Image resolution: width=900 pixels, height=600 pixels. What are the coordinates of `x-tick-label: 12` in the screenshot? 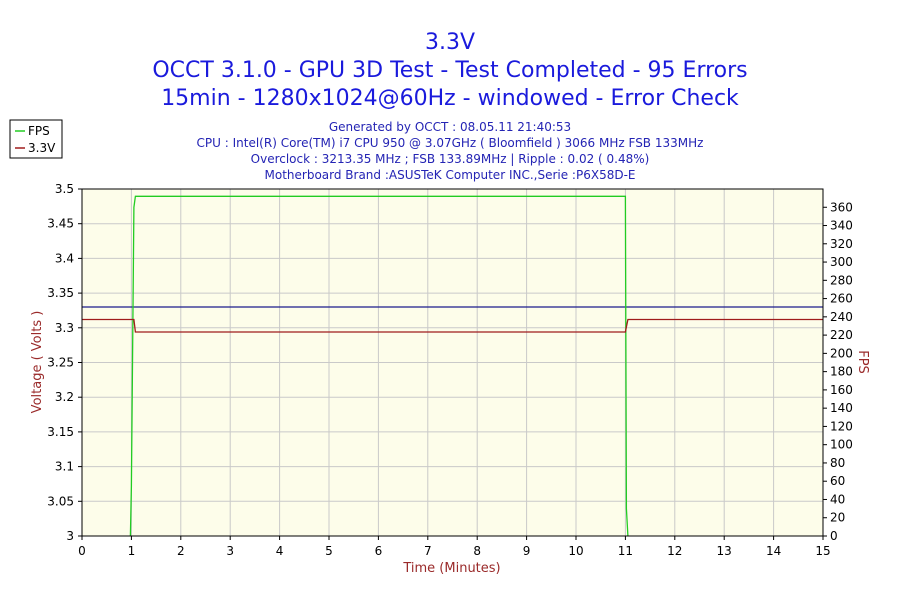 It's located at (674, 551).